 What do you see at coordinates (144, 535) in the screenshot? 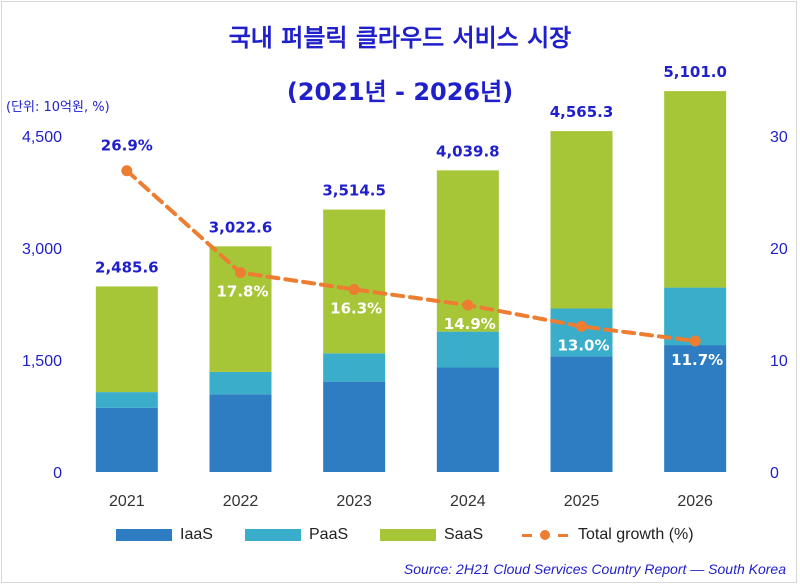
I see `legend-swatch-iaas` at bounding box center [144, 535].